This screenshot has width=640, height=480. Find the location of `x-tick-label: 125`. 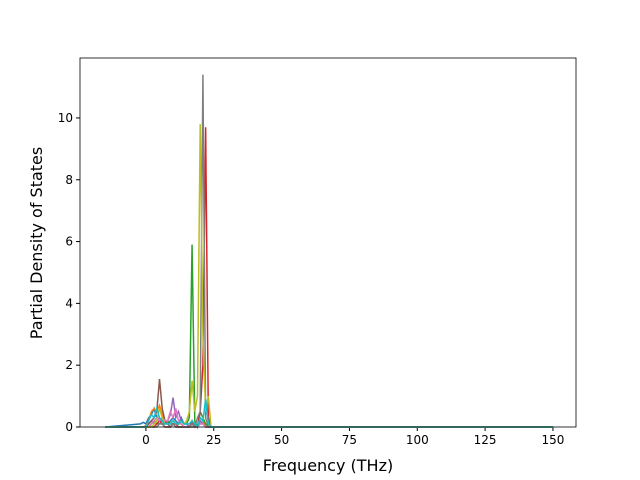

x-tick-label: 125 is located at coordinates (485, 440).